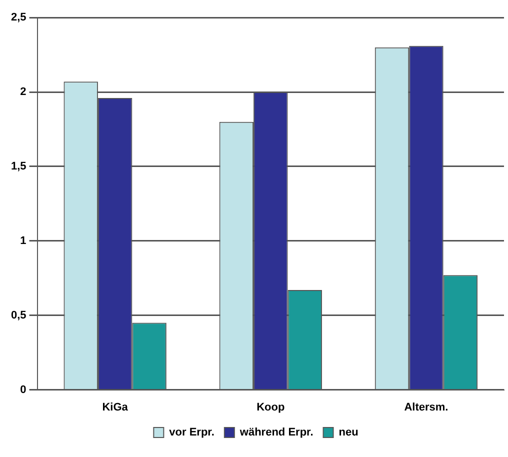 This screenshot has height=457, width=508. What do you see at coordinates (18, 18) in the screenshot?
I see `y-tick-label: 2,5` at bounding box center [18, 18].